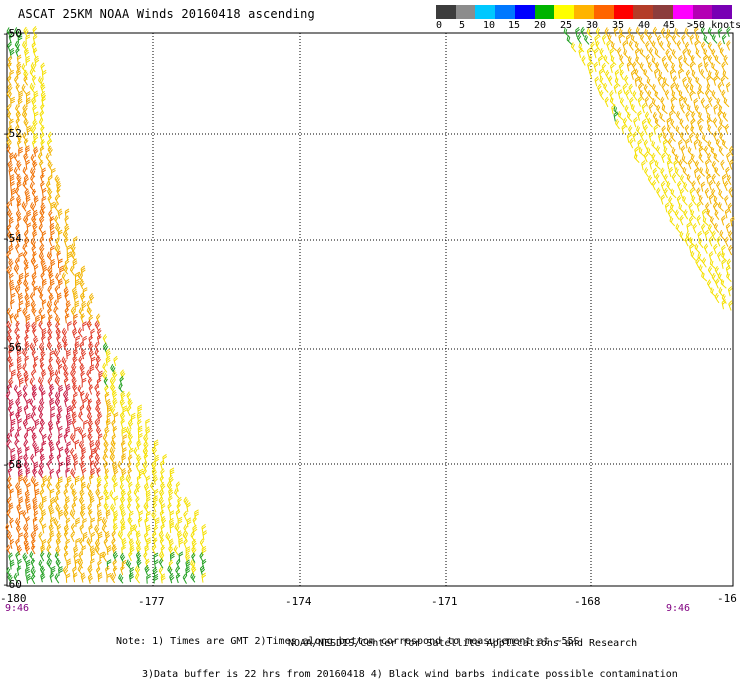  I want to click on lon-label-174: -174, so click(298, 601).